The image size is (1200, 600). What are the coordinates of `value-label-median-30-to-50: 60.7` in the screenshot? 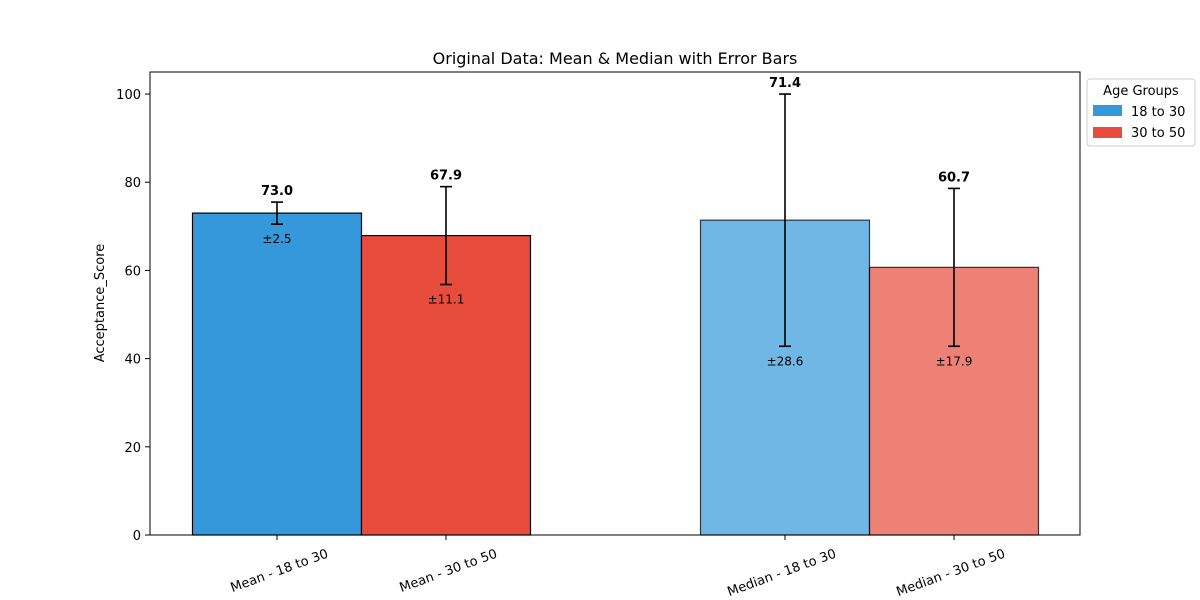 It's located at (954, 177).